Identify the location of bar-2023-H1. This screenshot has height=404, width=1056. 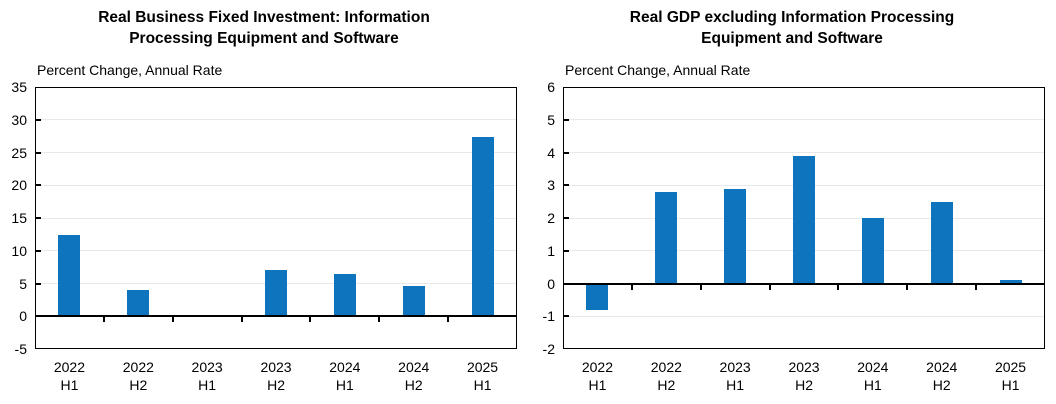
(735, 236).